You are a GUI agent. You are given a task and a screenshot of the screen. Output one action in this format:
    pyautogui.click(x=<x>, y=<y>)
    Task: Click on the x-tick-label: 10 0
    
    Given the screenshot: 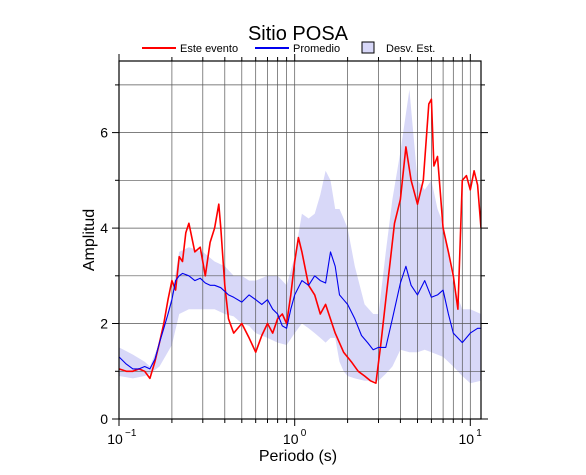 What is the action you would take?
    pyautogui.click(x=295, y=437)
    